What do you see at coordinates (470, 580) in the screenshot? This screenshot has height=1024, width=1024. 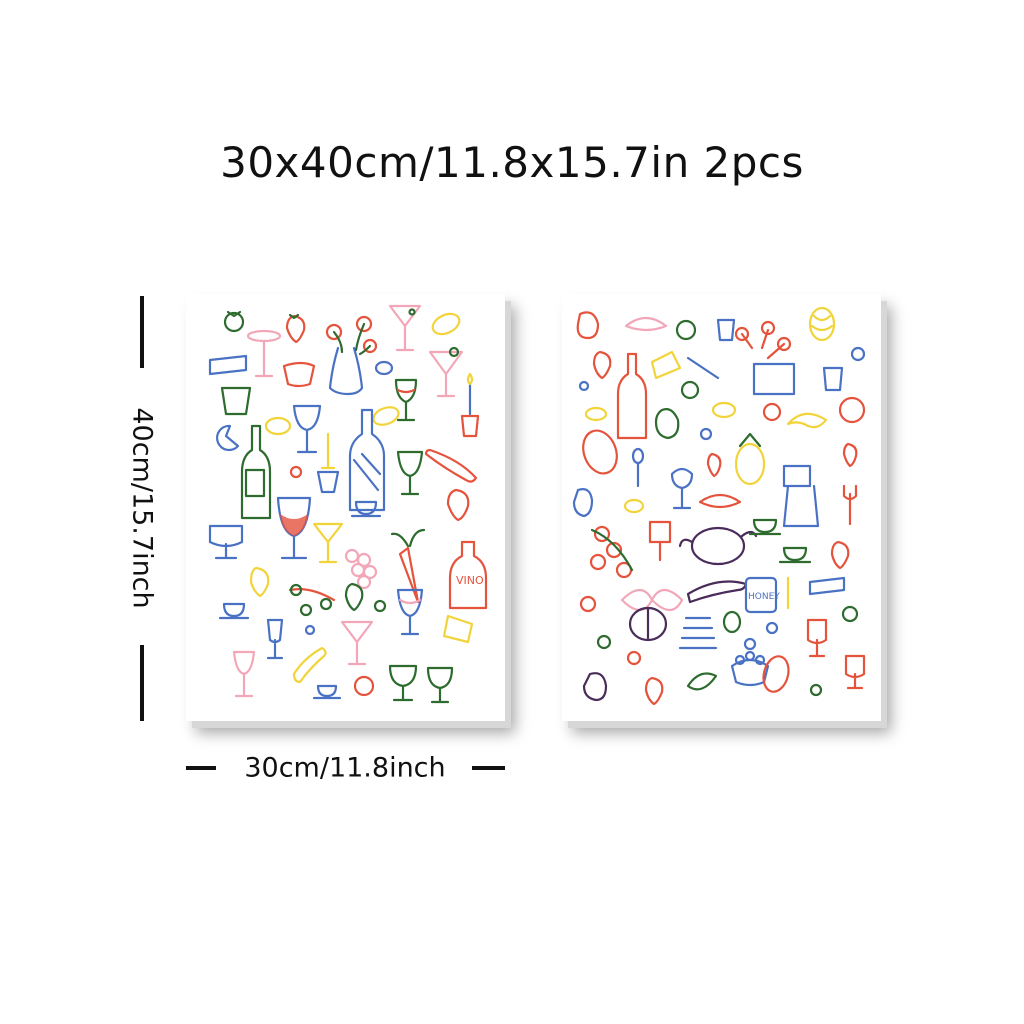 I see `bottle-label-text: VINO` at bounding box center [470, 580].